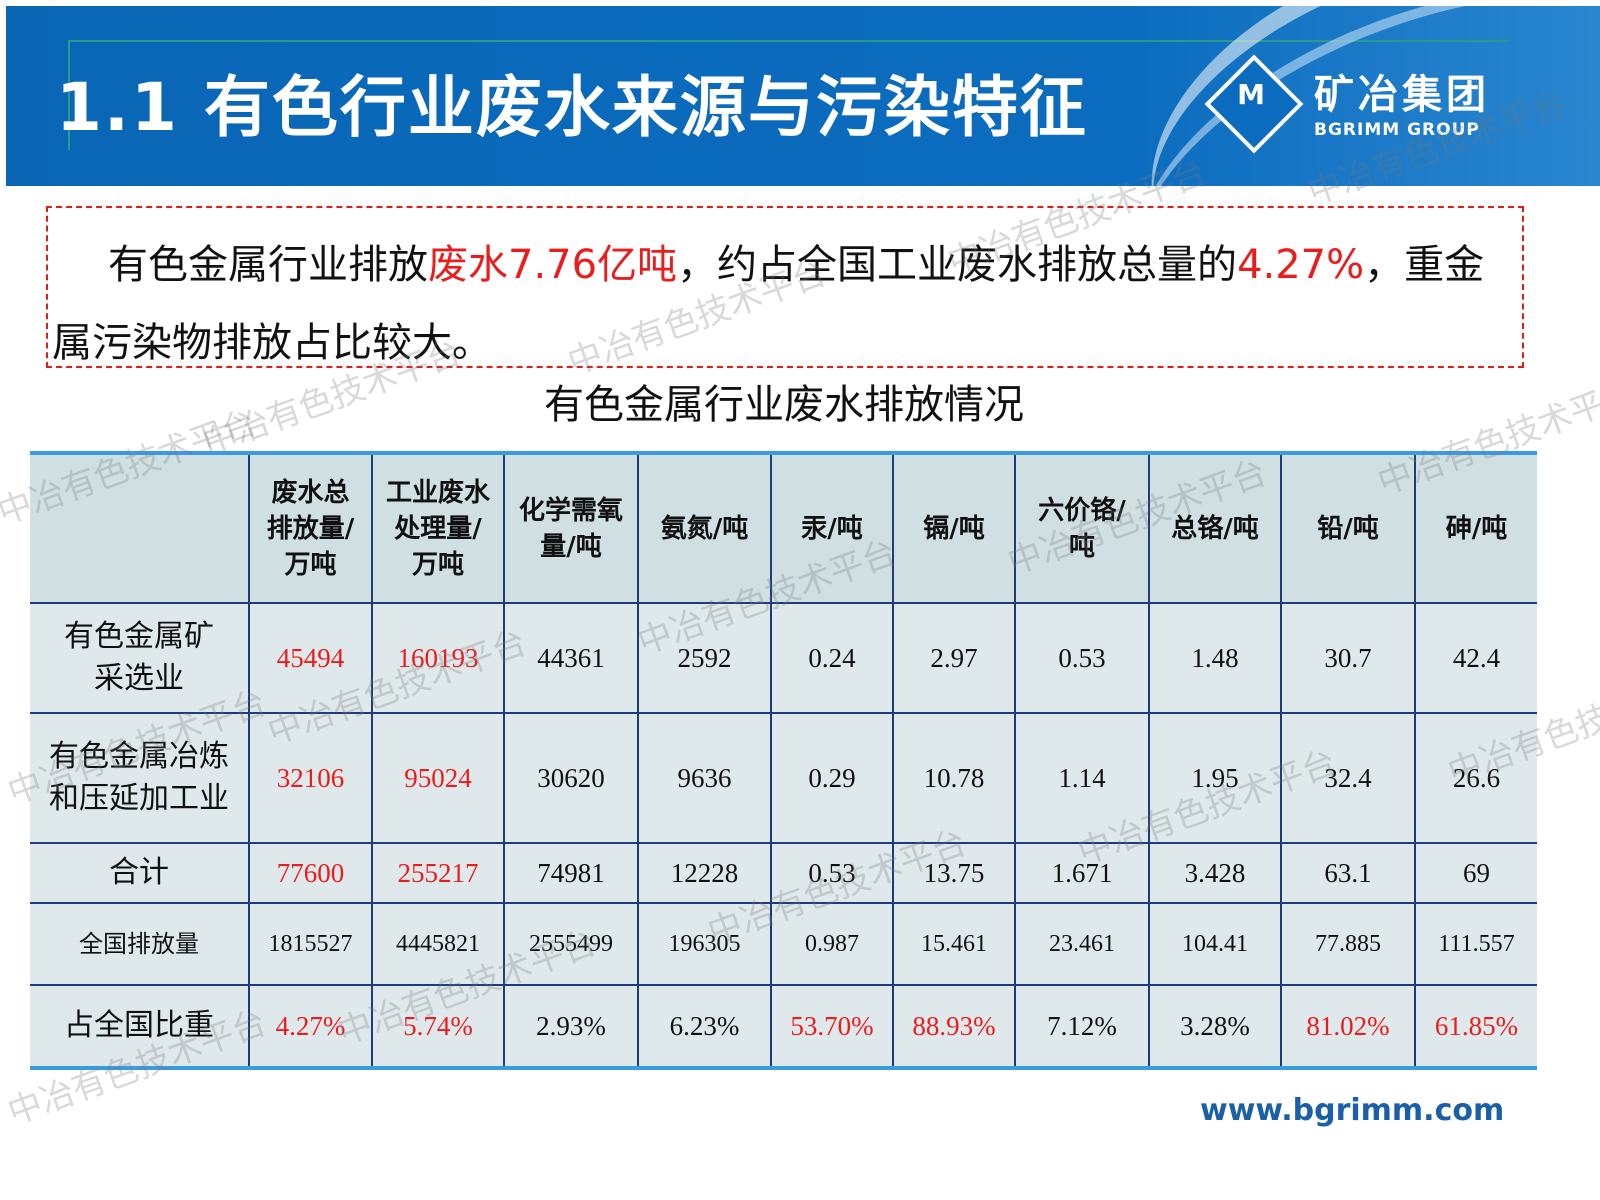  Describe the element at coordinates (1215, 1027) in the screenshot. I see `table-cell: 3.28%` at that location.